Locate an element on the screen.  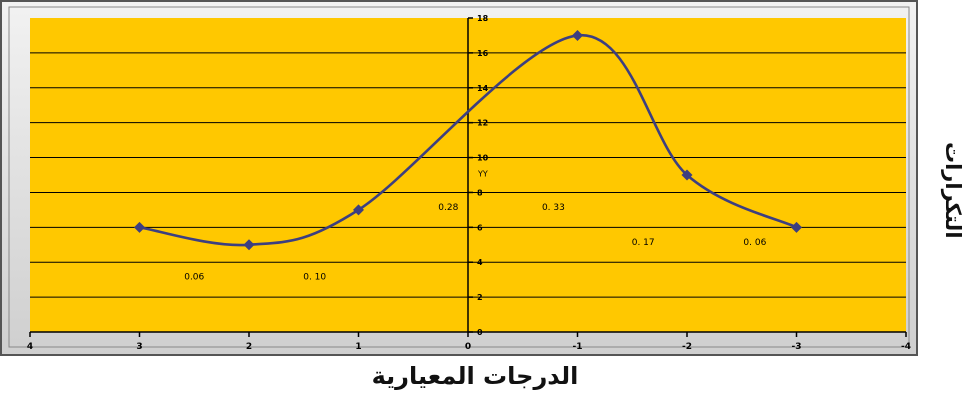
x-axis-title: الدرجات المعيارية is located at coordinates (475, 376).